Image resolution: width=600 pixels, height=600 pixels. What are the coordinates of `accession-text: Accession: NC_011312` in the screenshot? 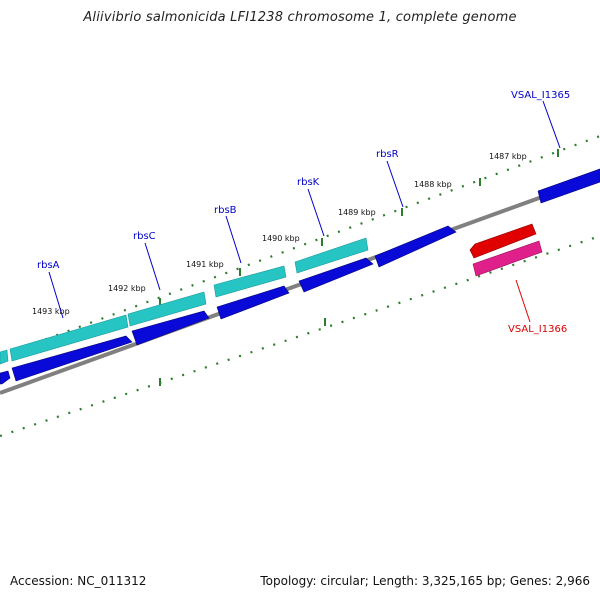 It's located at (78, 581).